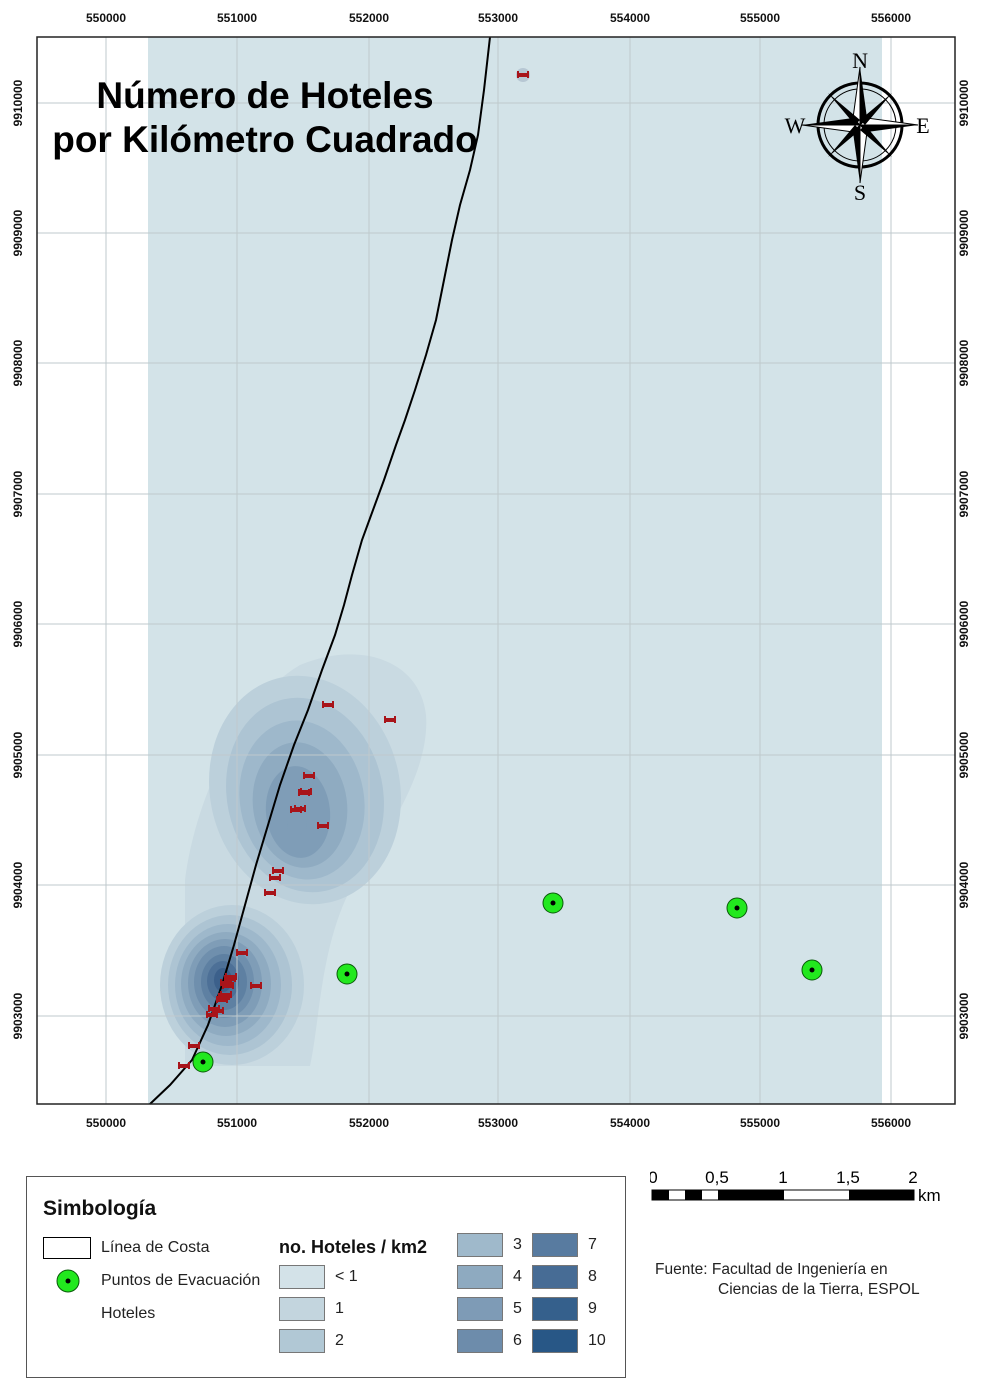  I want to click on tick-label-y-left: 9906000, so click(18, 623).